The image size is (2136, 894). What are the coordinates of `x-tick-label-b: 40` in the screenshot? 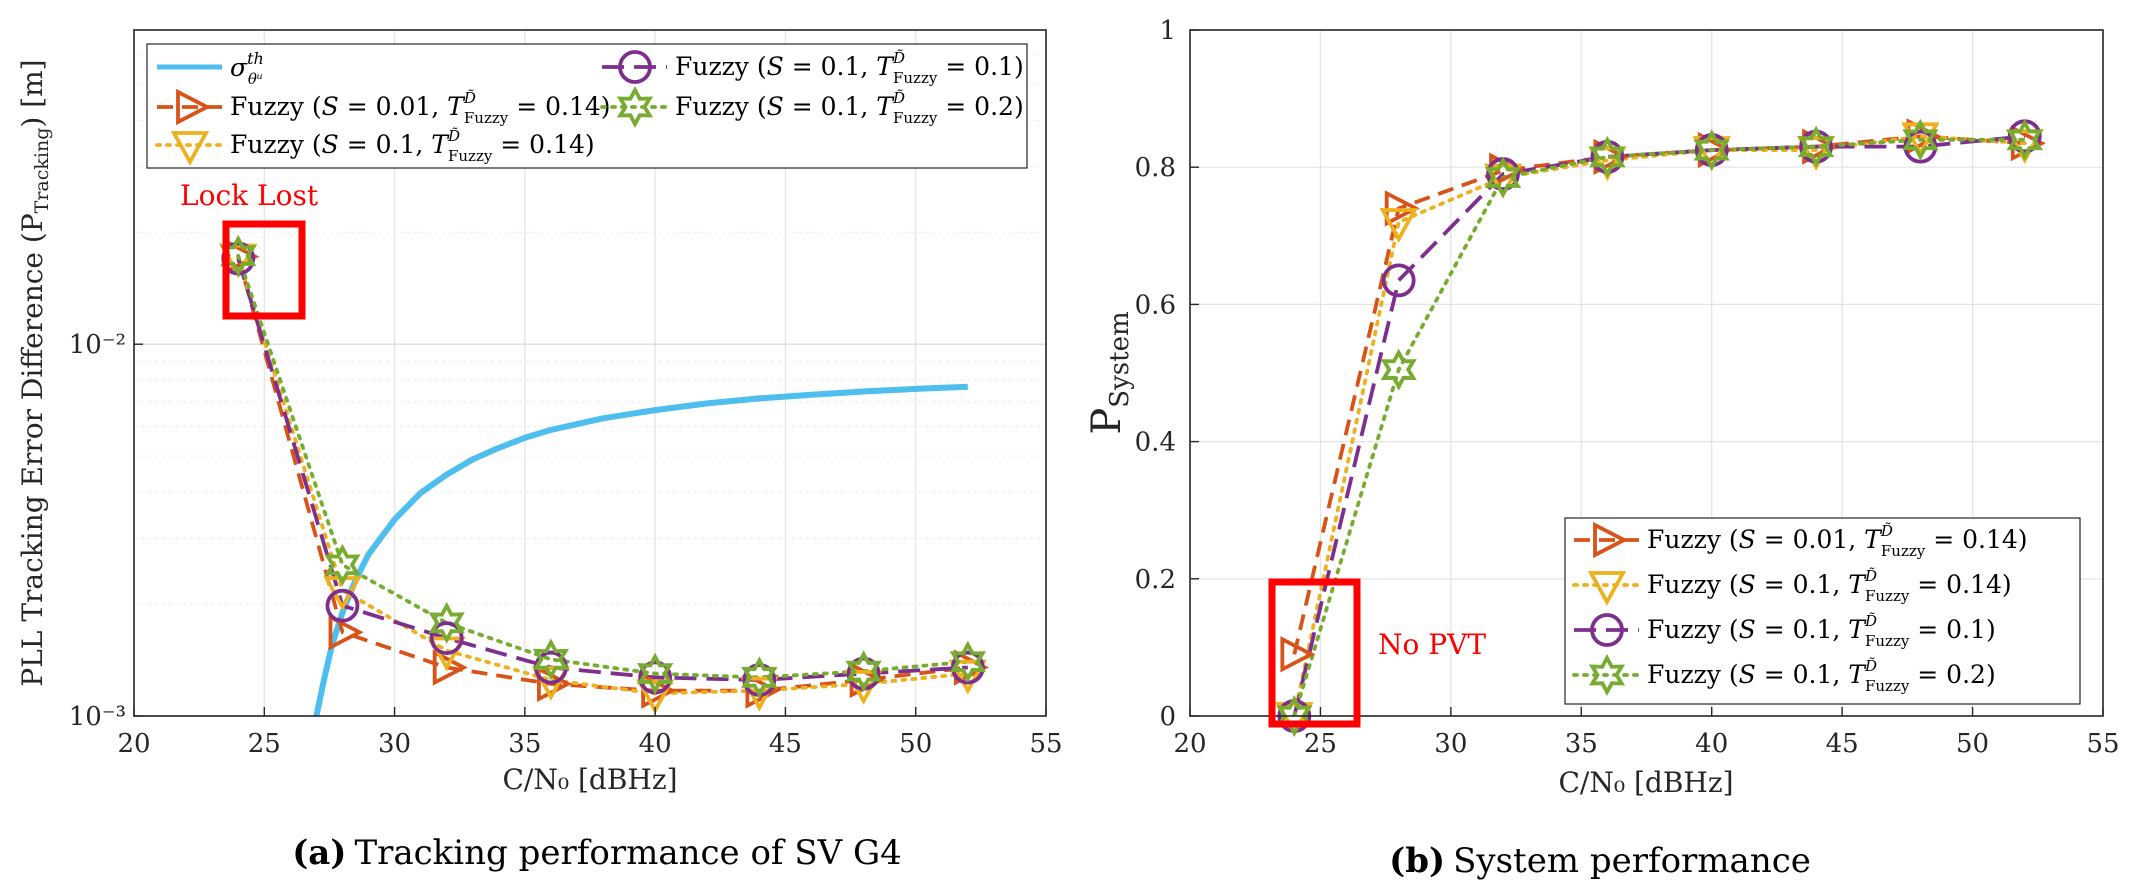 It's located at (1711, 744).